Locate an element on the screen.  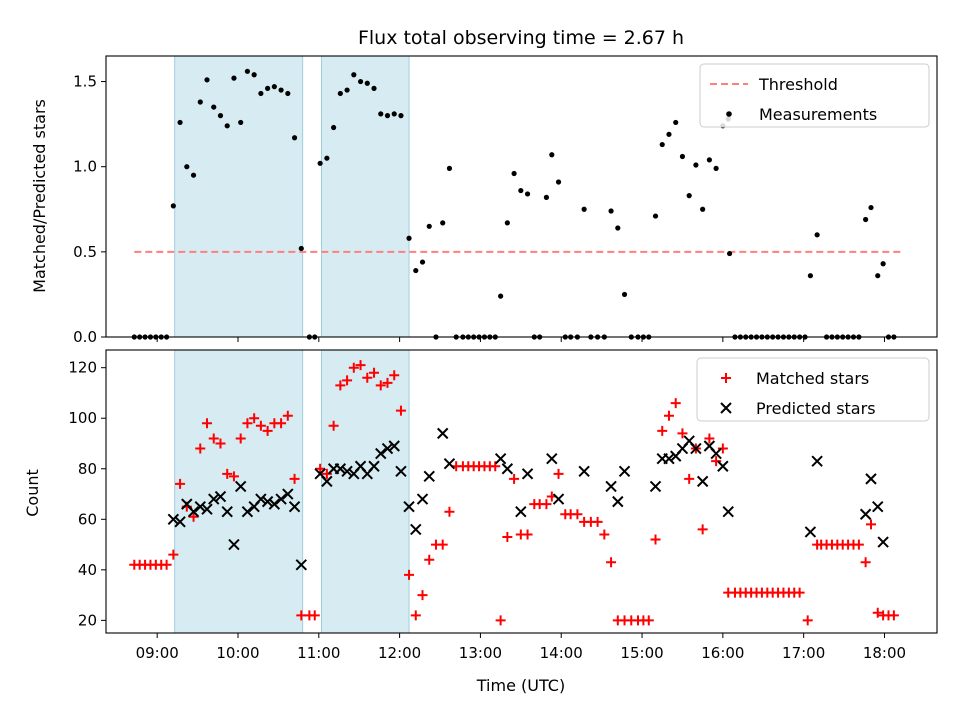
bottom-y-axis-label: Count is located at coordinates (32, 493).